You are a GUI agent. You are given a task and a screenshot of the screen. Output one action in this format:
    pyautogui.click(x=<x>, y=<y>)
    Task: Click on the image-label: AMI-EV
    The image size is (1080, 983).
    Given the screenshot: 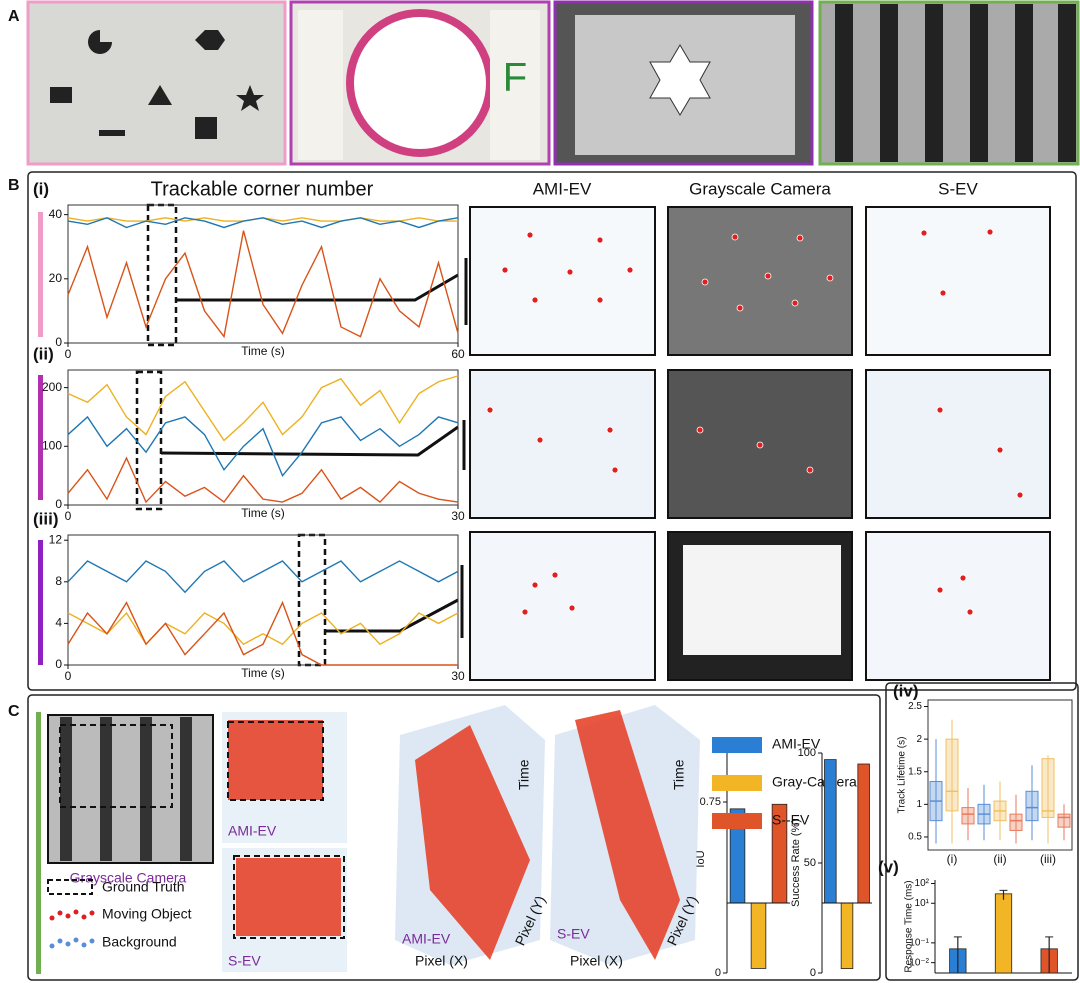 What is the action you would take?
    pyautogui.click(x=252, y=831)
    